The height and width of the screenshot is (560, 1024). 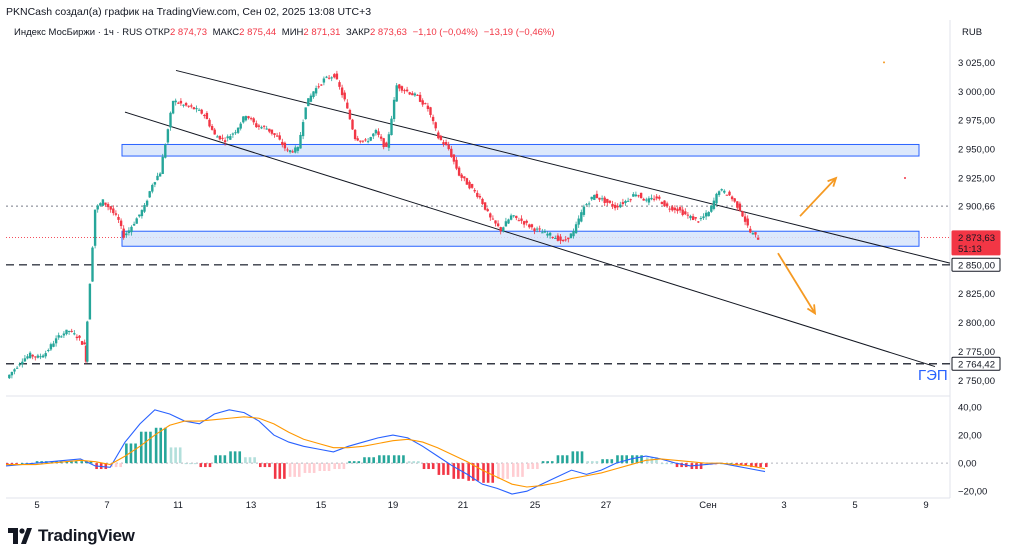 I want to click on macd-tick-label: 20,00, so click(x=970, y=436).